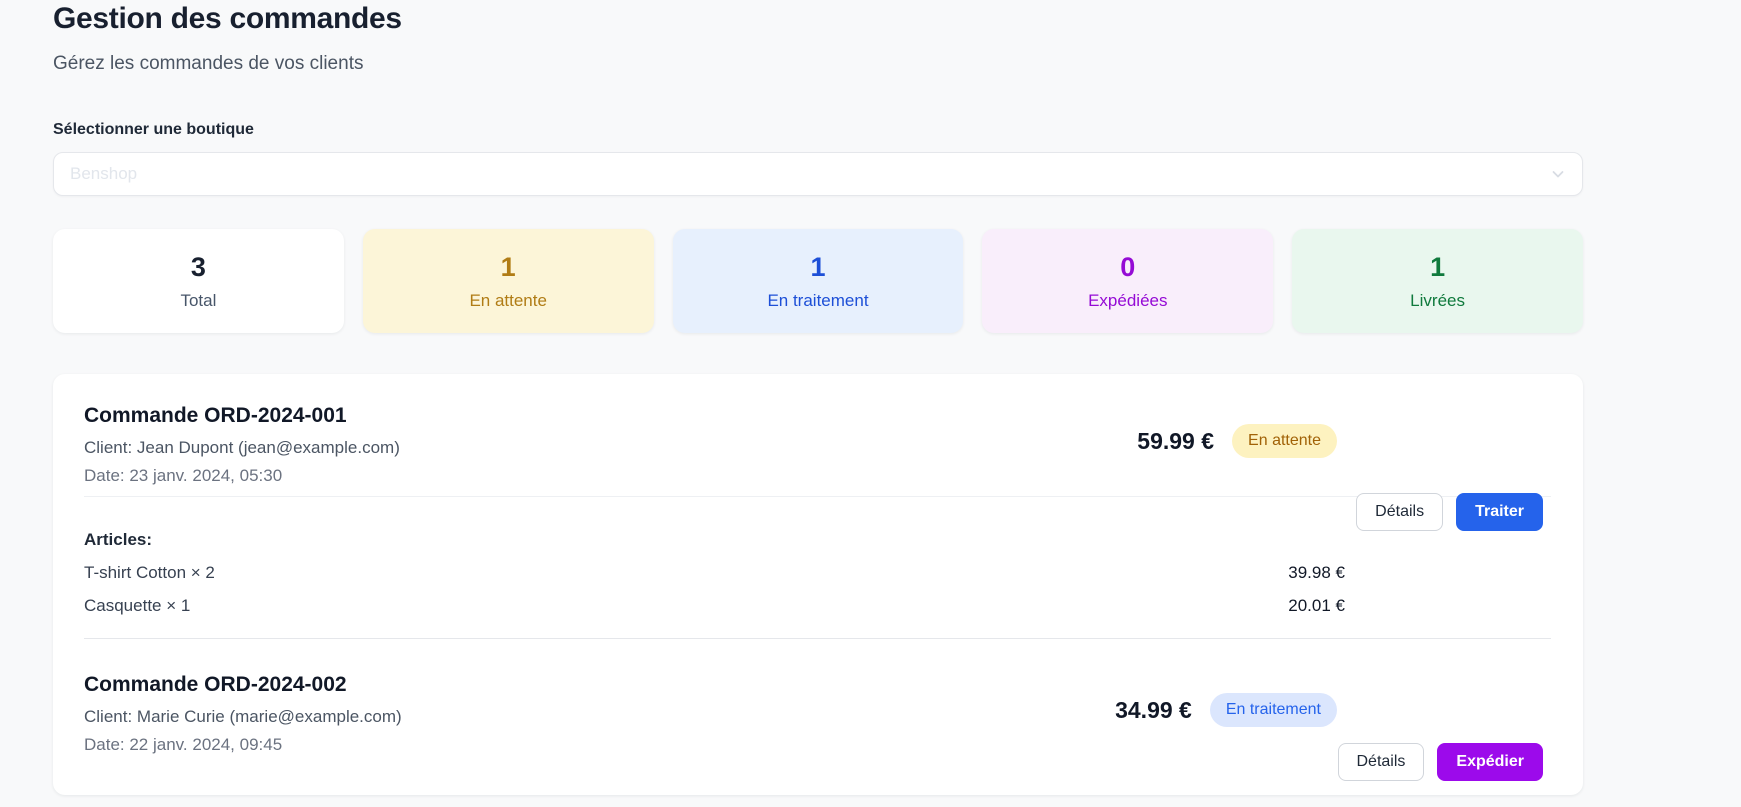 The image size is (1741, 807). I want to click on status-badge: En attente, so click(1284, 441).